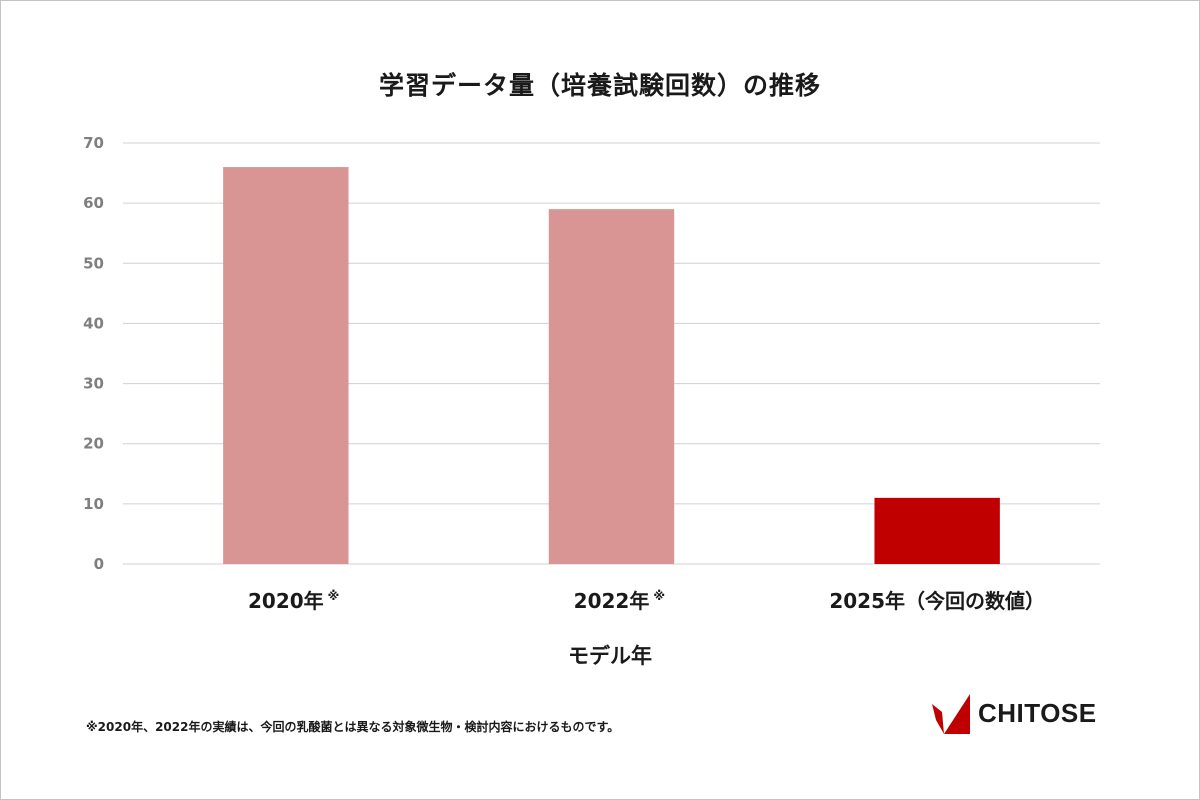 This screenshot has width=1200, height=800. Describe the element at coordinates (1037, 712) in the screenshot. I see `logo-text: CHITOSE` at that location.